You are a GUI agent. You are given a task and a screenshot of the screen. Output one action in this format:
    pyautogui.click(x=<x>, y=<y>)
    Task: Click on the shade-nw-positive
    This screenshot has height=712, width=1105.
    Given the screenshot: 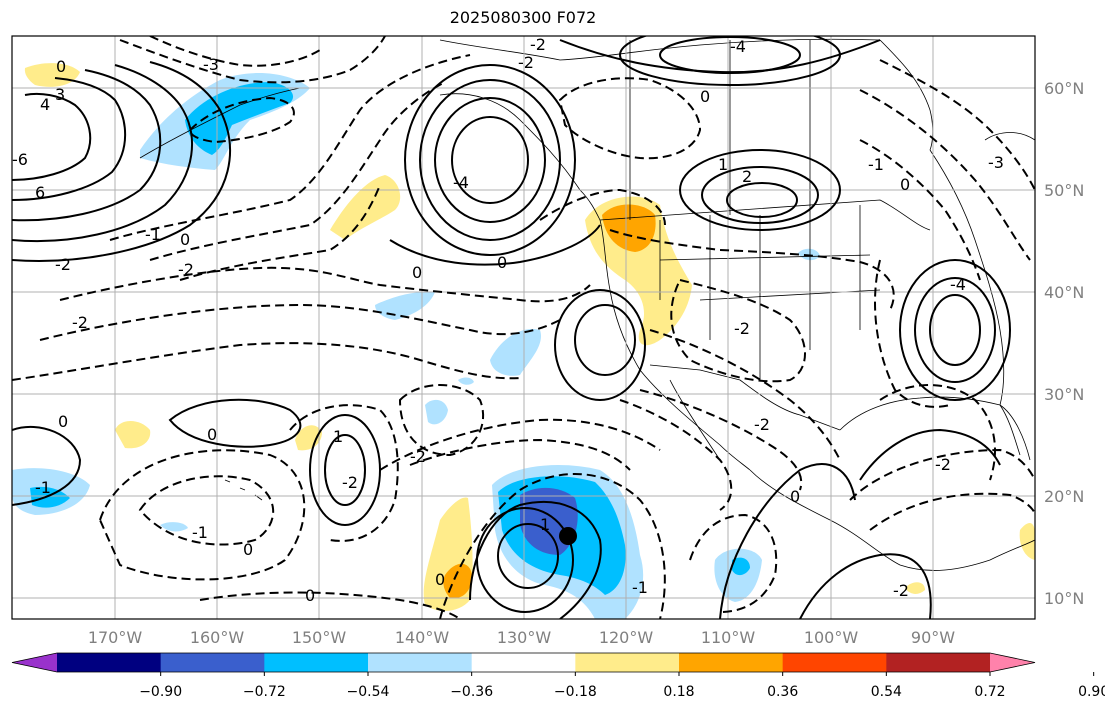 What is the action you would take?
    pyautogui.click(x=52, y=75)
    